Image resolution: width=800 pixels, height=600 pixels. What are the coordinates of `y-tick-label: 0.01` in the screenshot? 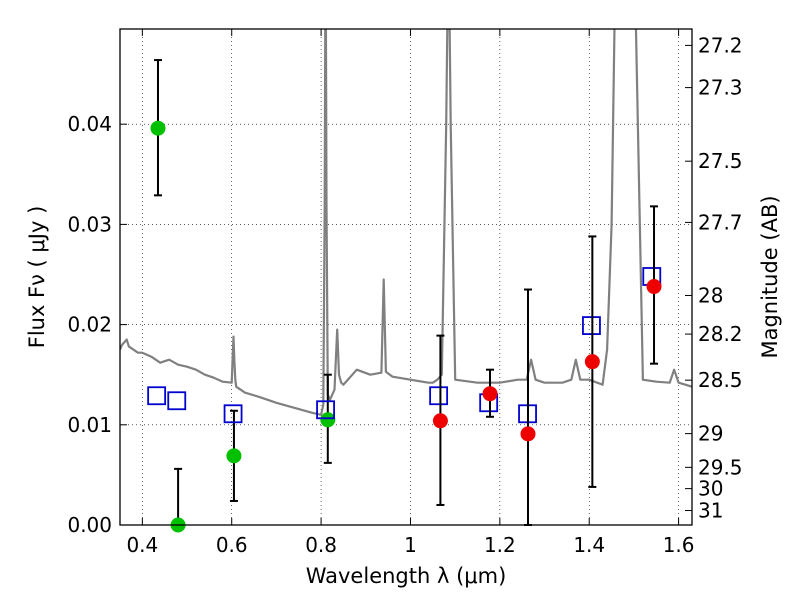 It's located at (89, 425).